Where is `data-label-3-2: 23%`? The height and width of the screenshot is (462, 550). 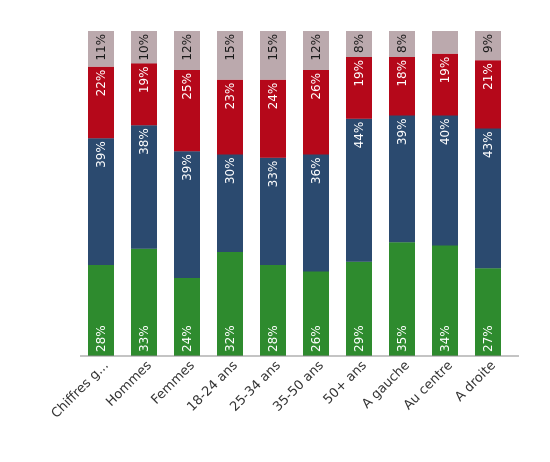 data-label-3-2: 23% is located at coordinates (230, 96).